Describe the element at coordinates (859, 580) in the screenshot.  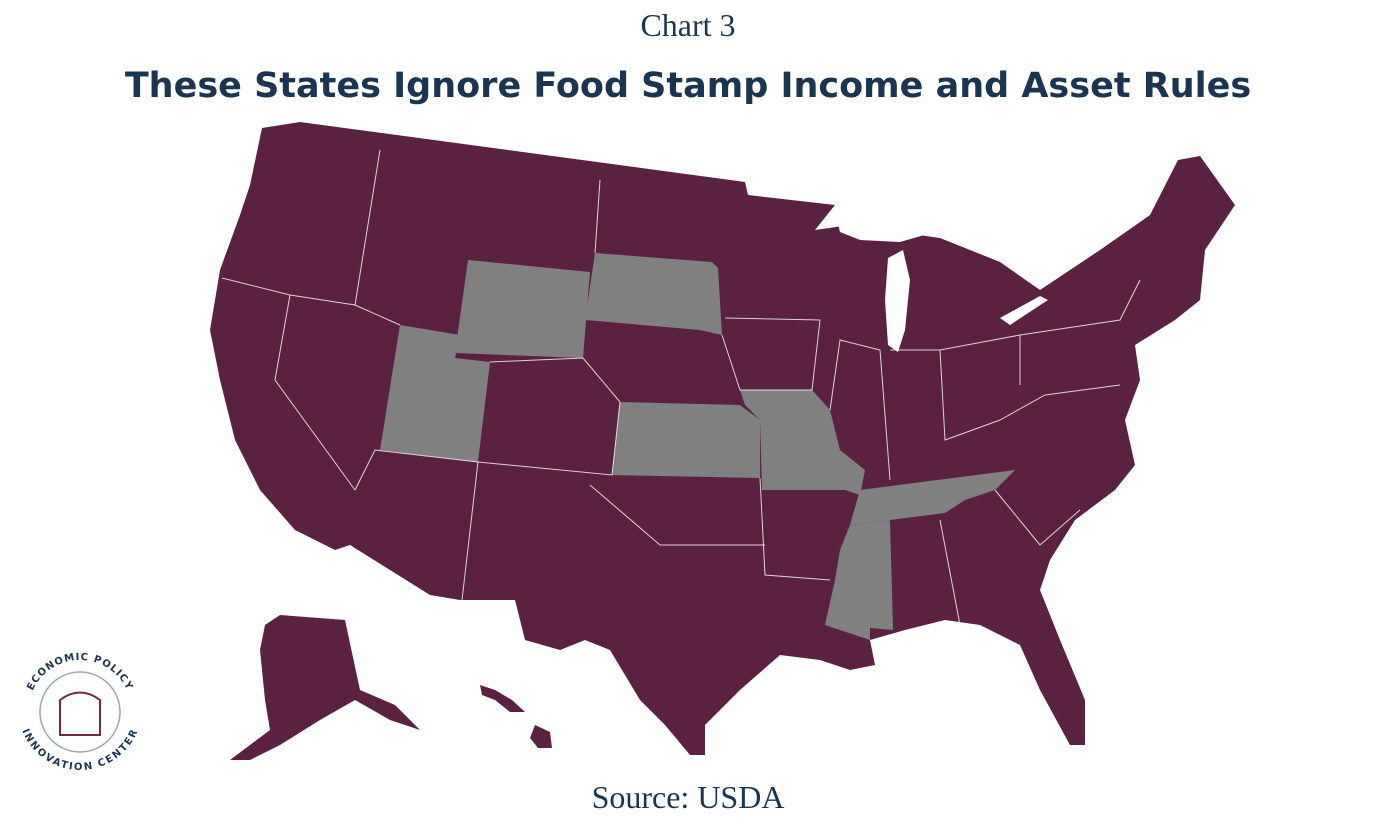
I see `mississippi` at that location.